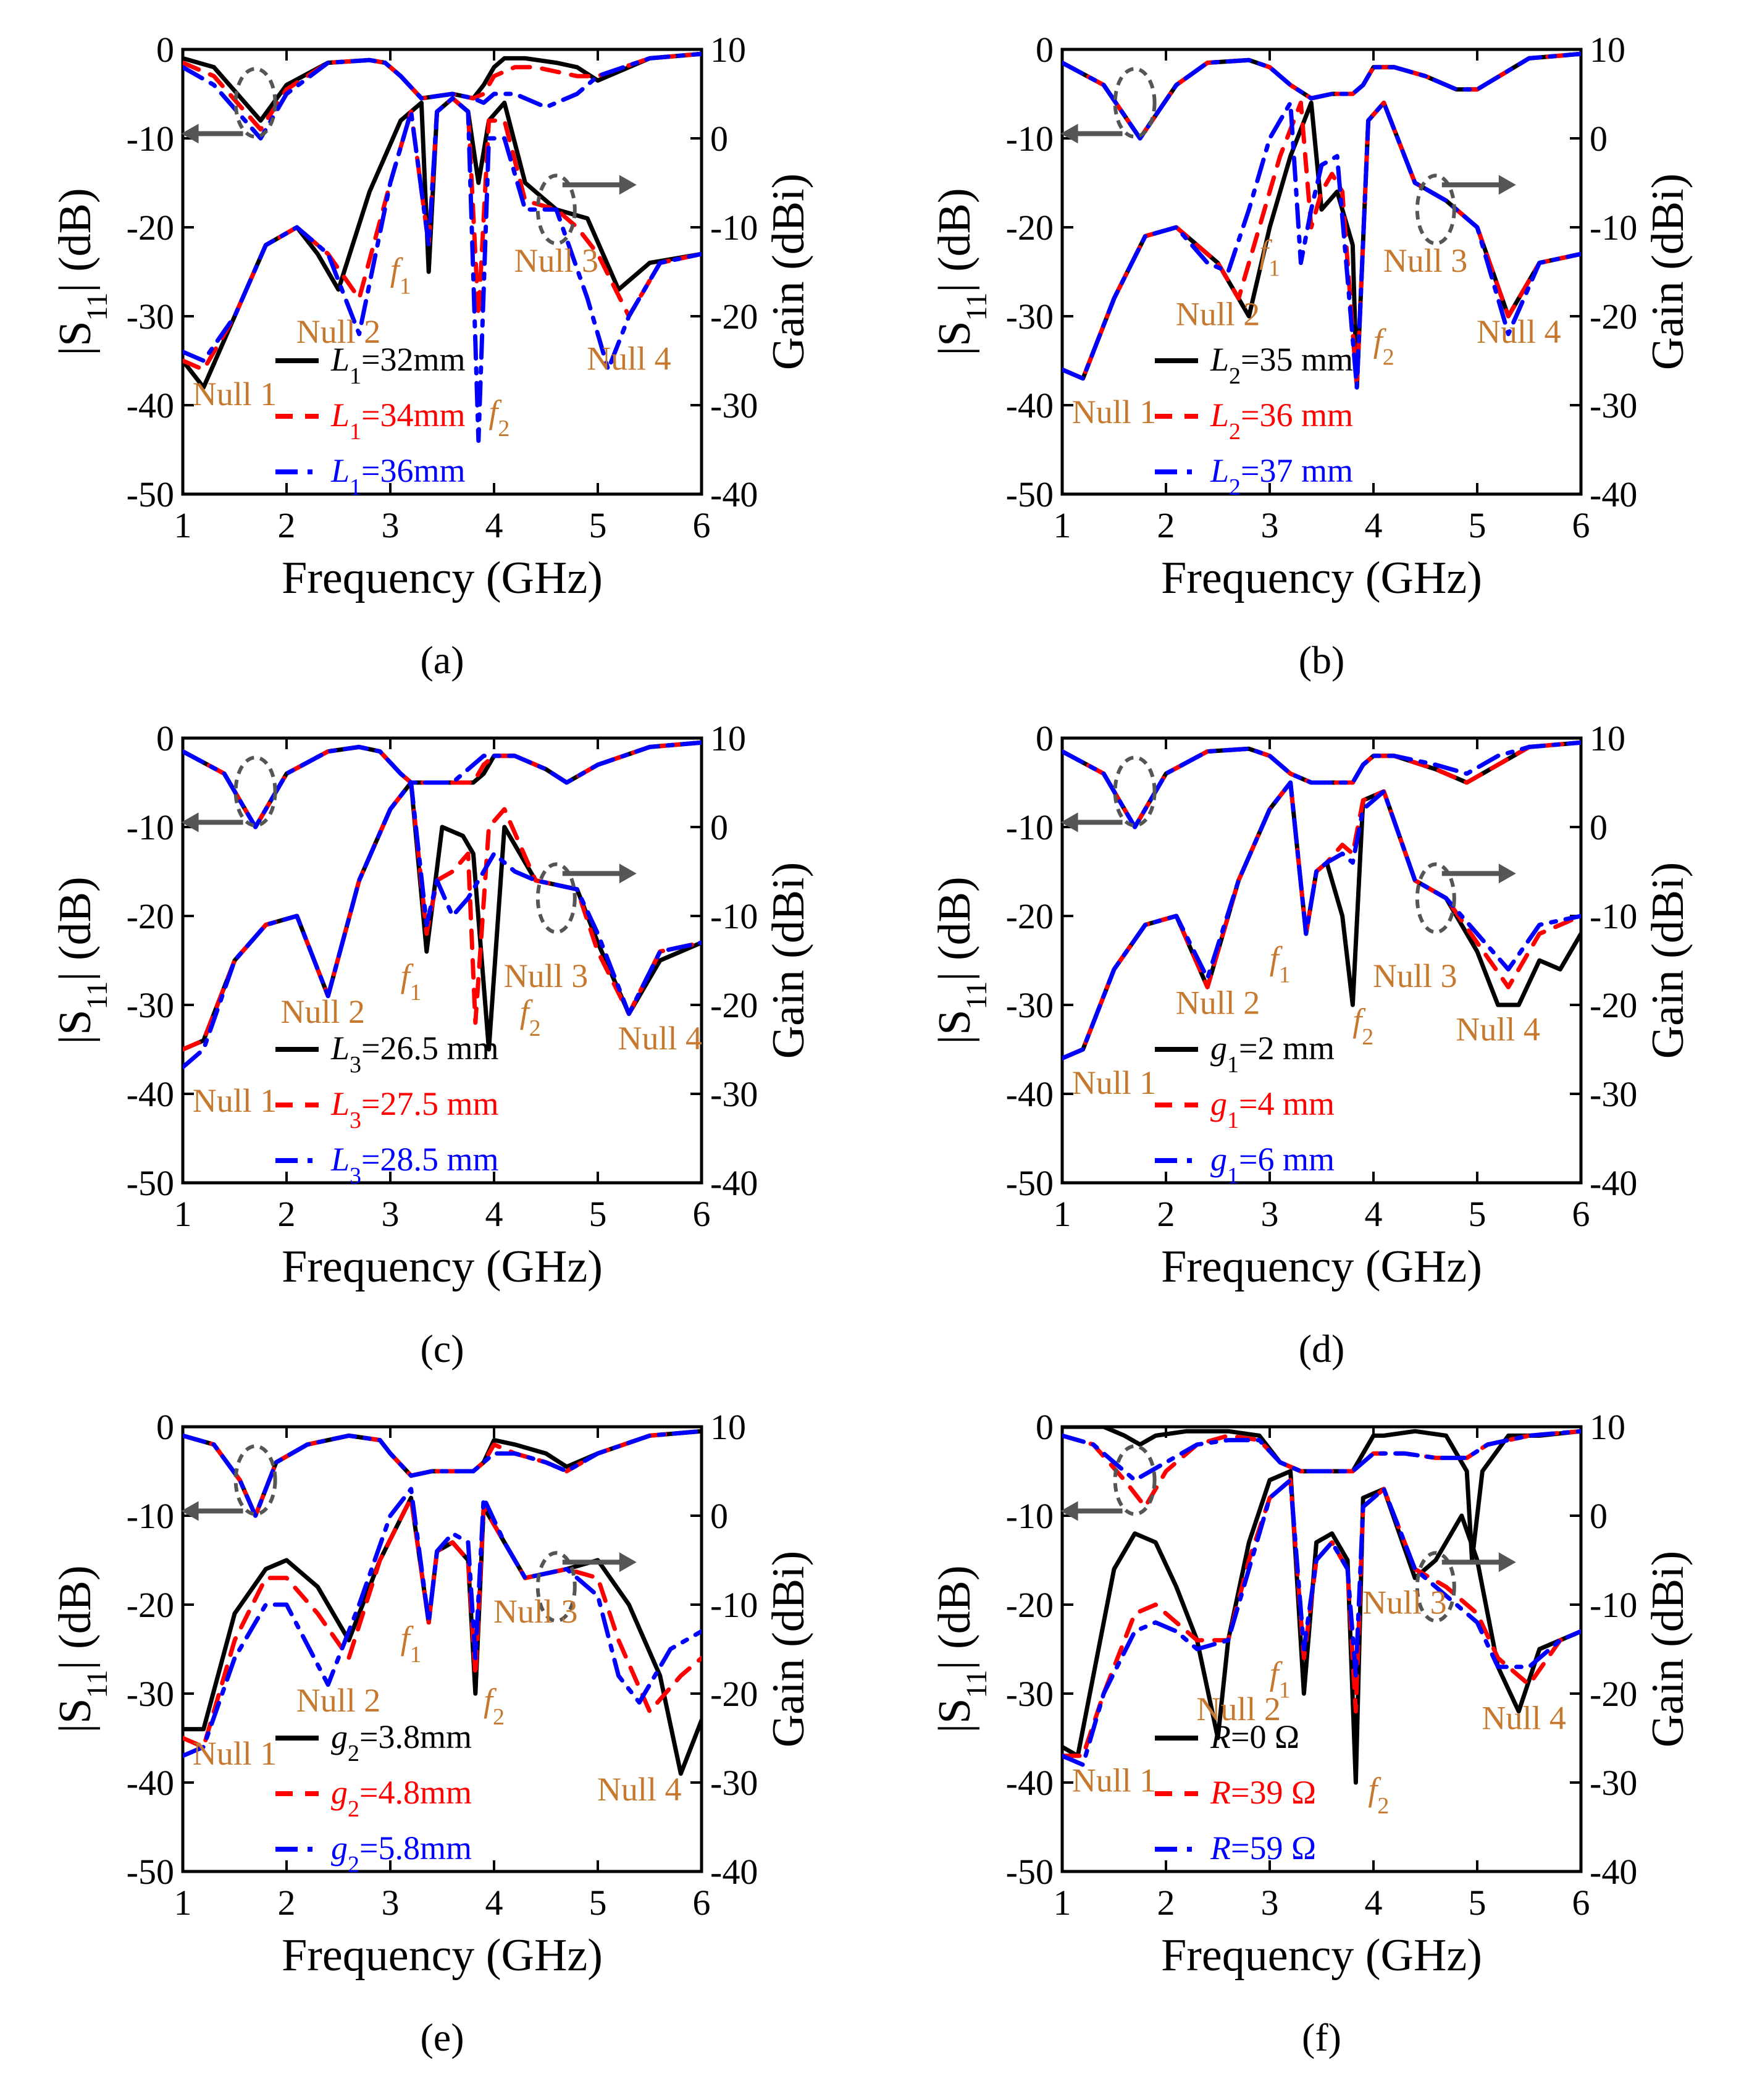 The image size is (1744, 2100). Describe the element at coordinates (1607, 1427) in the screenshot. I see `y-right-tick-label: 10` at that location.